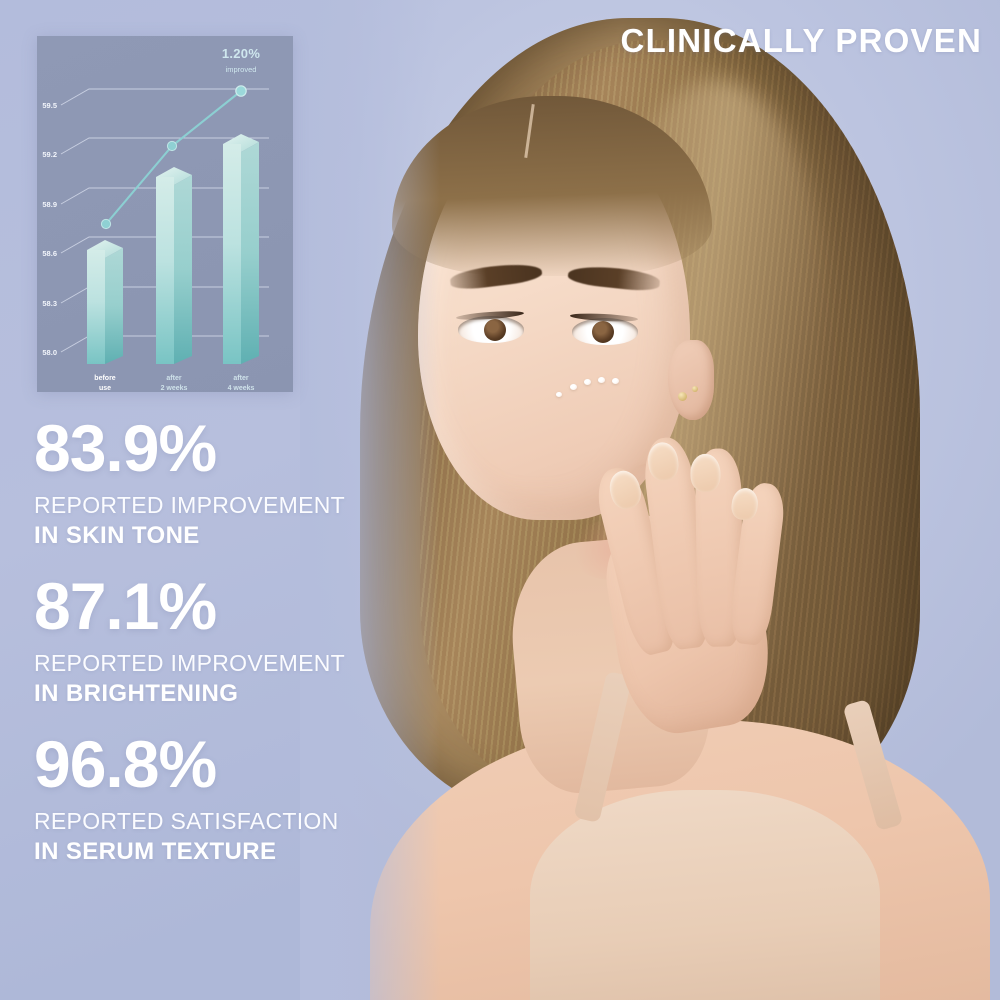 The image size is (1000, 1000). I want to click on stat-caption-line2: IN SKIN TONE, so click(117, 535).